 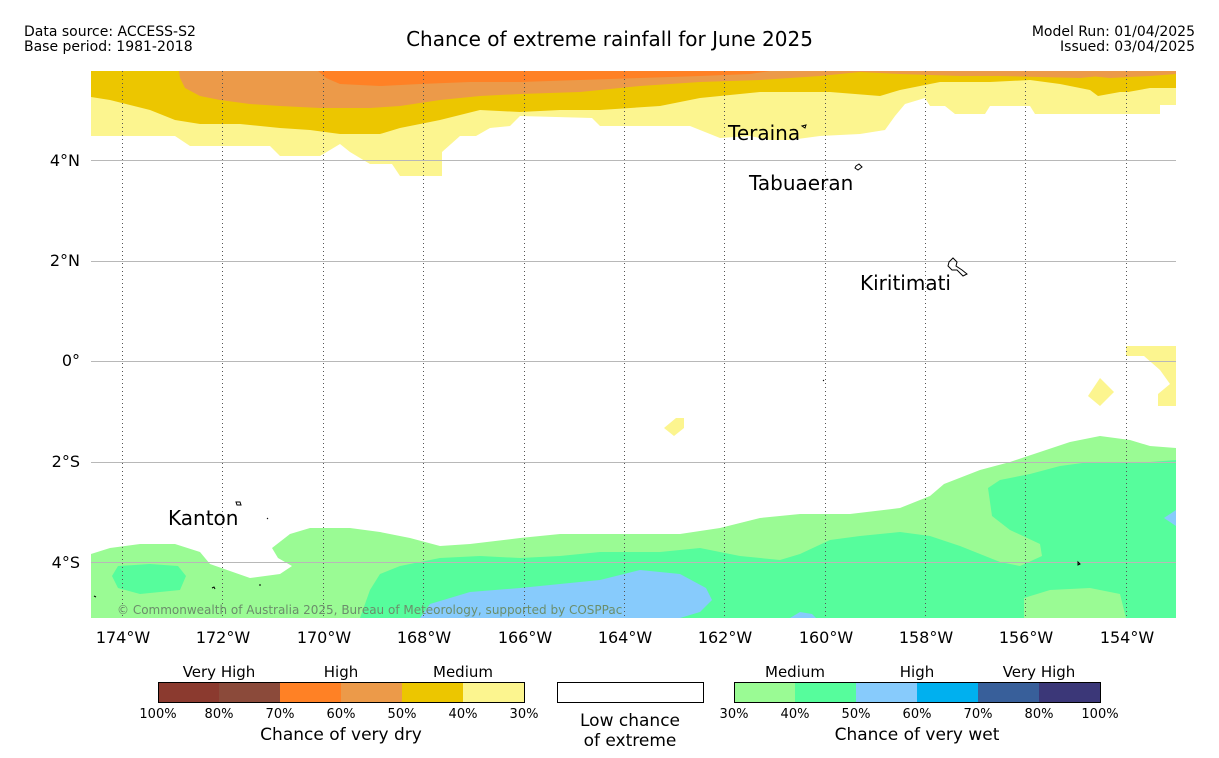 I want to click on legend-wet-tick: 50%, so click(x=856, y=714).